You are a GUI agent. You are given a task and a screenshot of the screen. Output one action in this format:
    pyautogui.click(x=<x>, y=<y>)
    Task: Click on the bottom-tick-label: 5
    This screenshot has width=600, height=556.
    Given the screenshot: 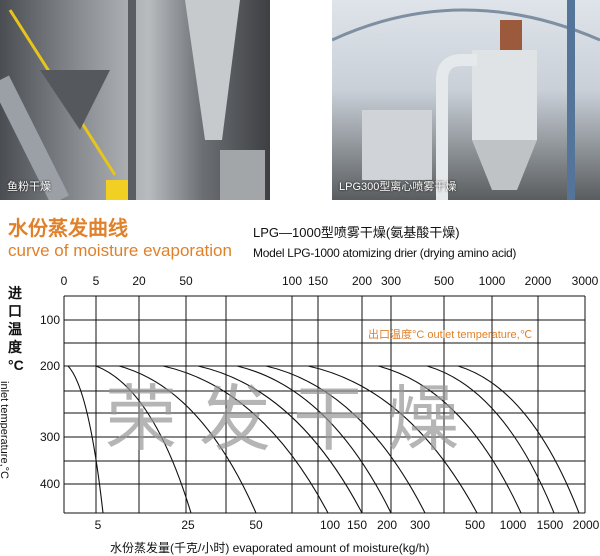 What is the action you would take?
    pyautogui.click(x=98, y=525)
    